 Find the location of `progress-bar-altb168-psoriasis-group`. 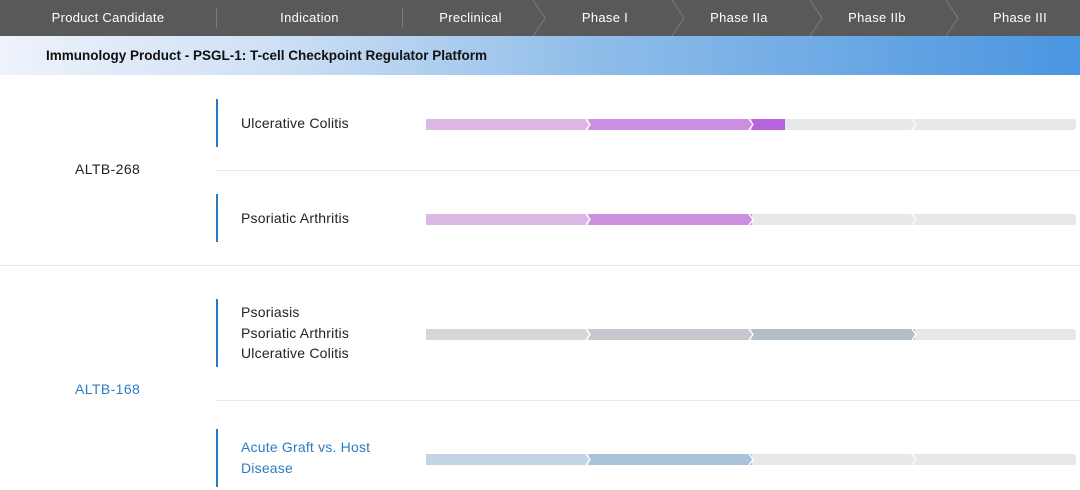

progress-bar-altb168-psoriasis-group is located at coordinates (751, 334).